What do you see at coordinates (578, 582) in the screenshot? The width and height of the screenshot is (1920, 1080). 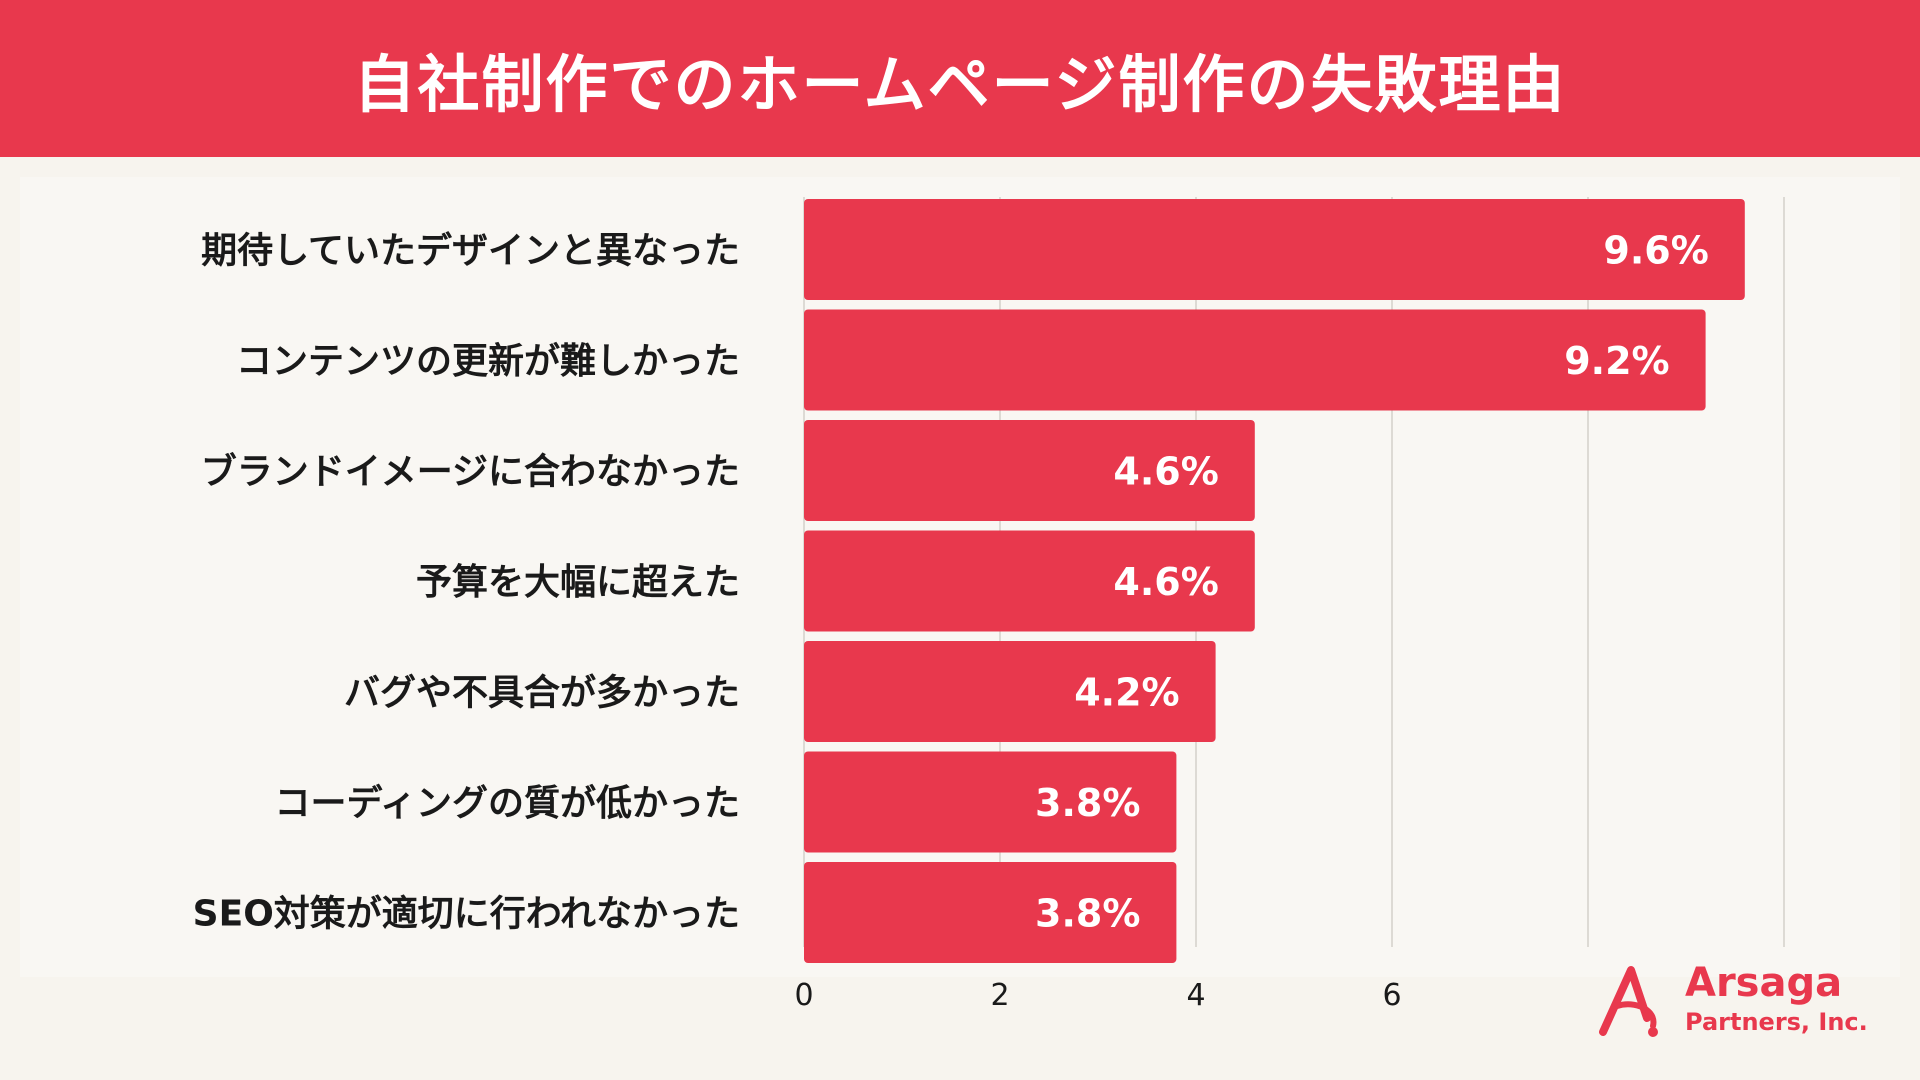 I see `category-label: 予算を大幅に超えた` at bounding box center [578, 582].